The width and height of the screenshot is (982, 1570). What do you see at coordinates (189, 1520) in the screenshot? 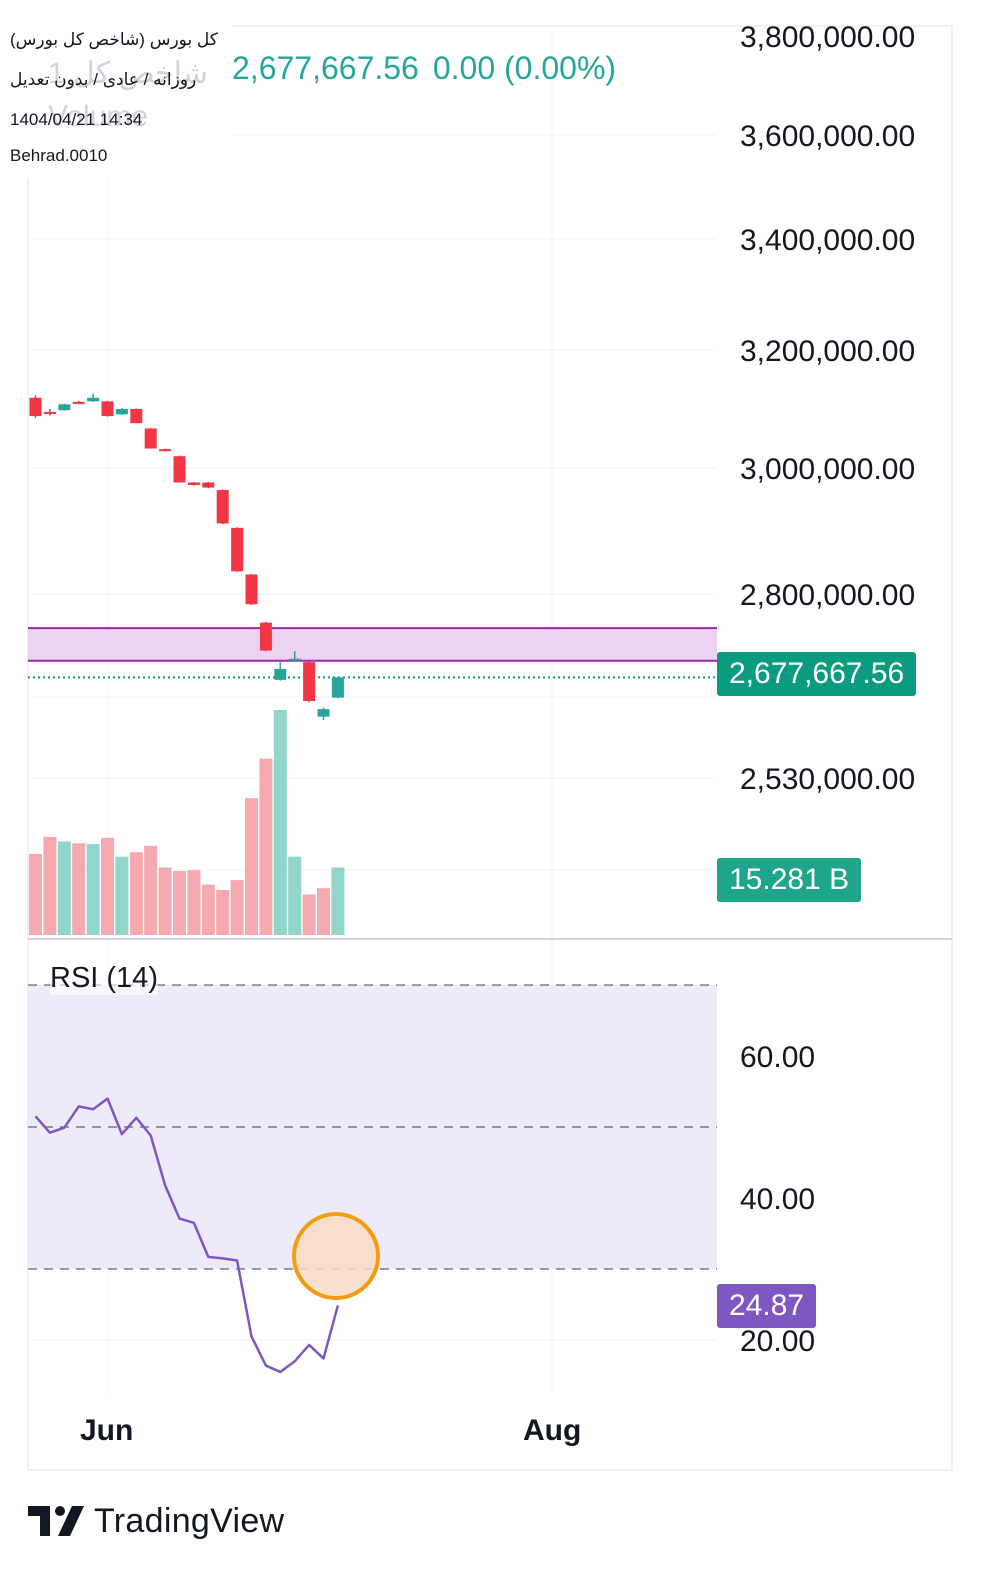
I see `brand-name: TradingView` at bounding box center [189, 1520].